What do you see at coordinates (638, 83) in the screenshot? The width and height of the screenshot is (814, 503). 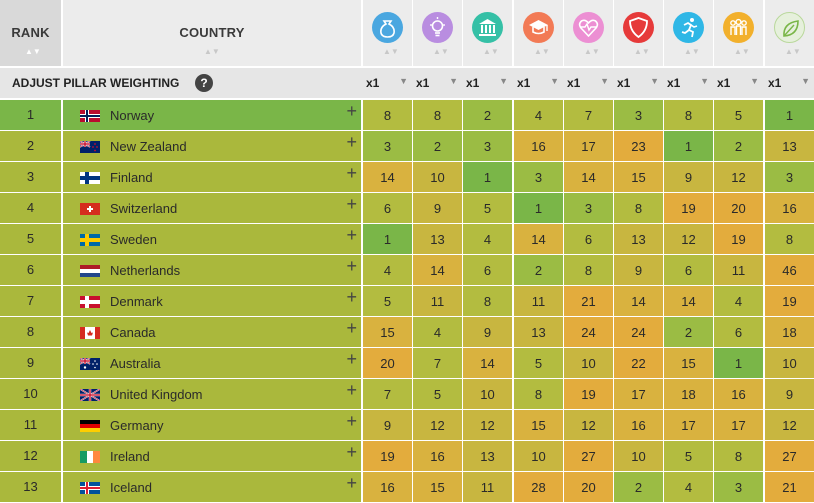 I see `pillar-weight-select-6: x1 ▼` at bounding box center [638, 83].